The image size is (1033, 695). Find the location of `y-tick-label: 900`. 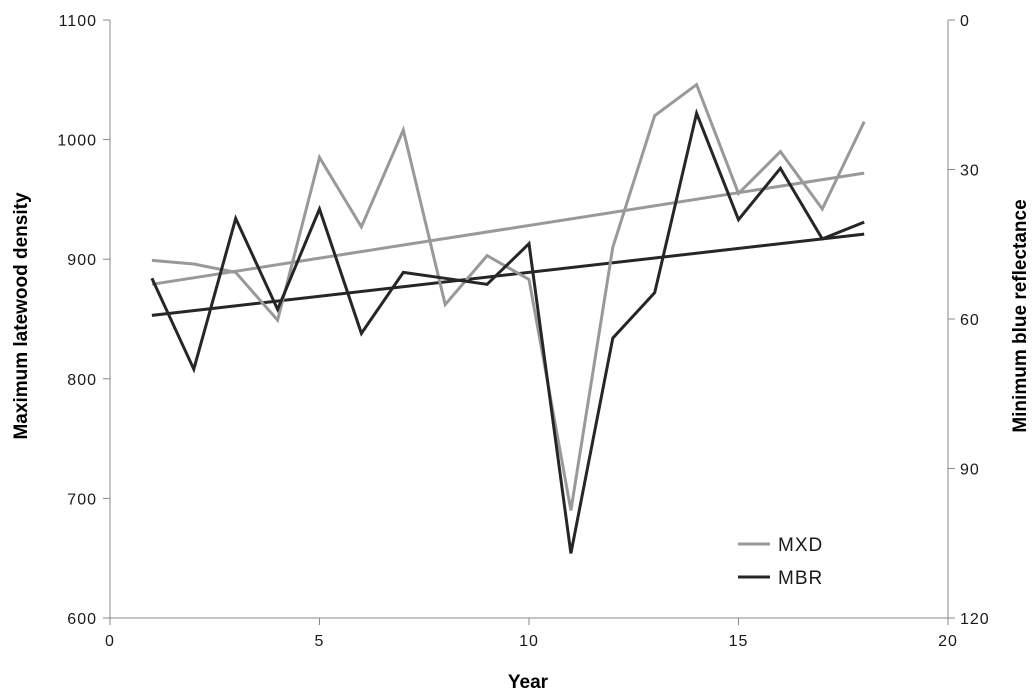

y-tick-label: 900 is located at coordinates (82, 260).